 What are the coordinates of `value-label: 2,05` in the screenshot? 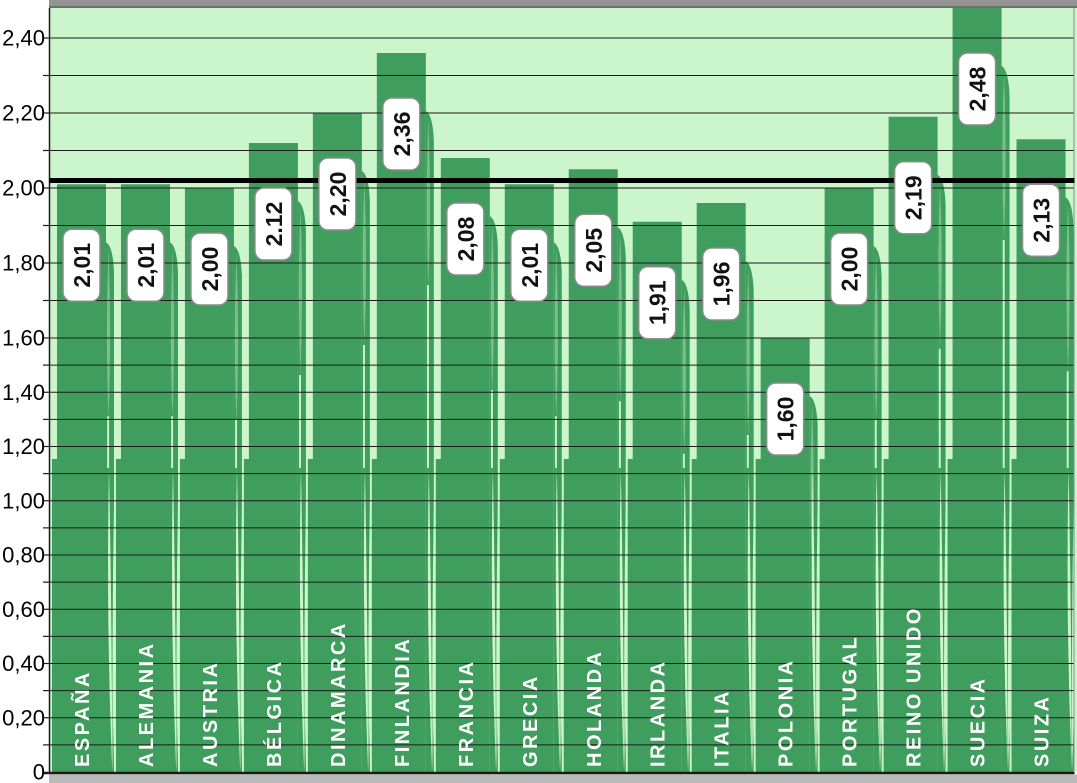 It's located at (594, 250).